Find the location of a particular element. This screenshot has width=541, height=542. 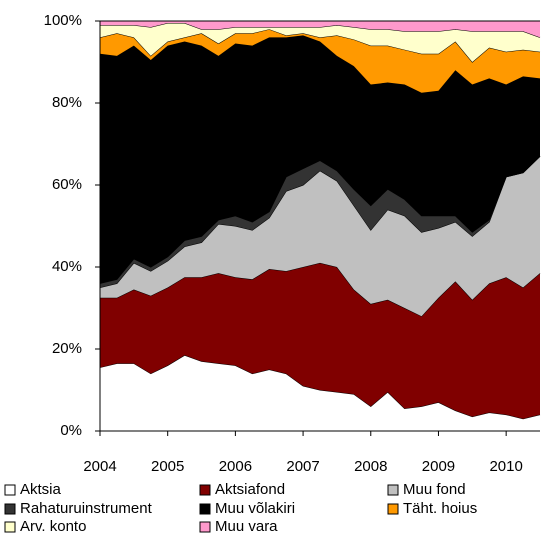

x-tick-label: 2008 is located at coordinates (370, 466).